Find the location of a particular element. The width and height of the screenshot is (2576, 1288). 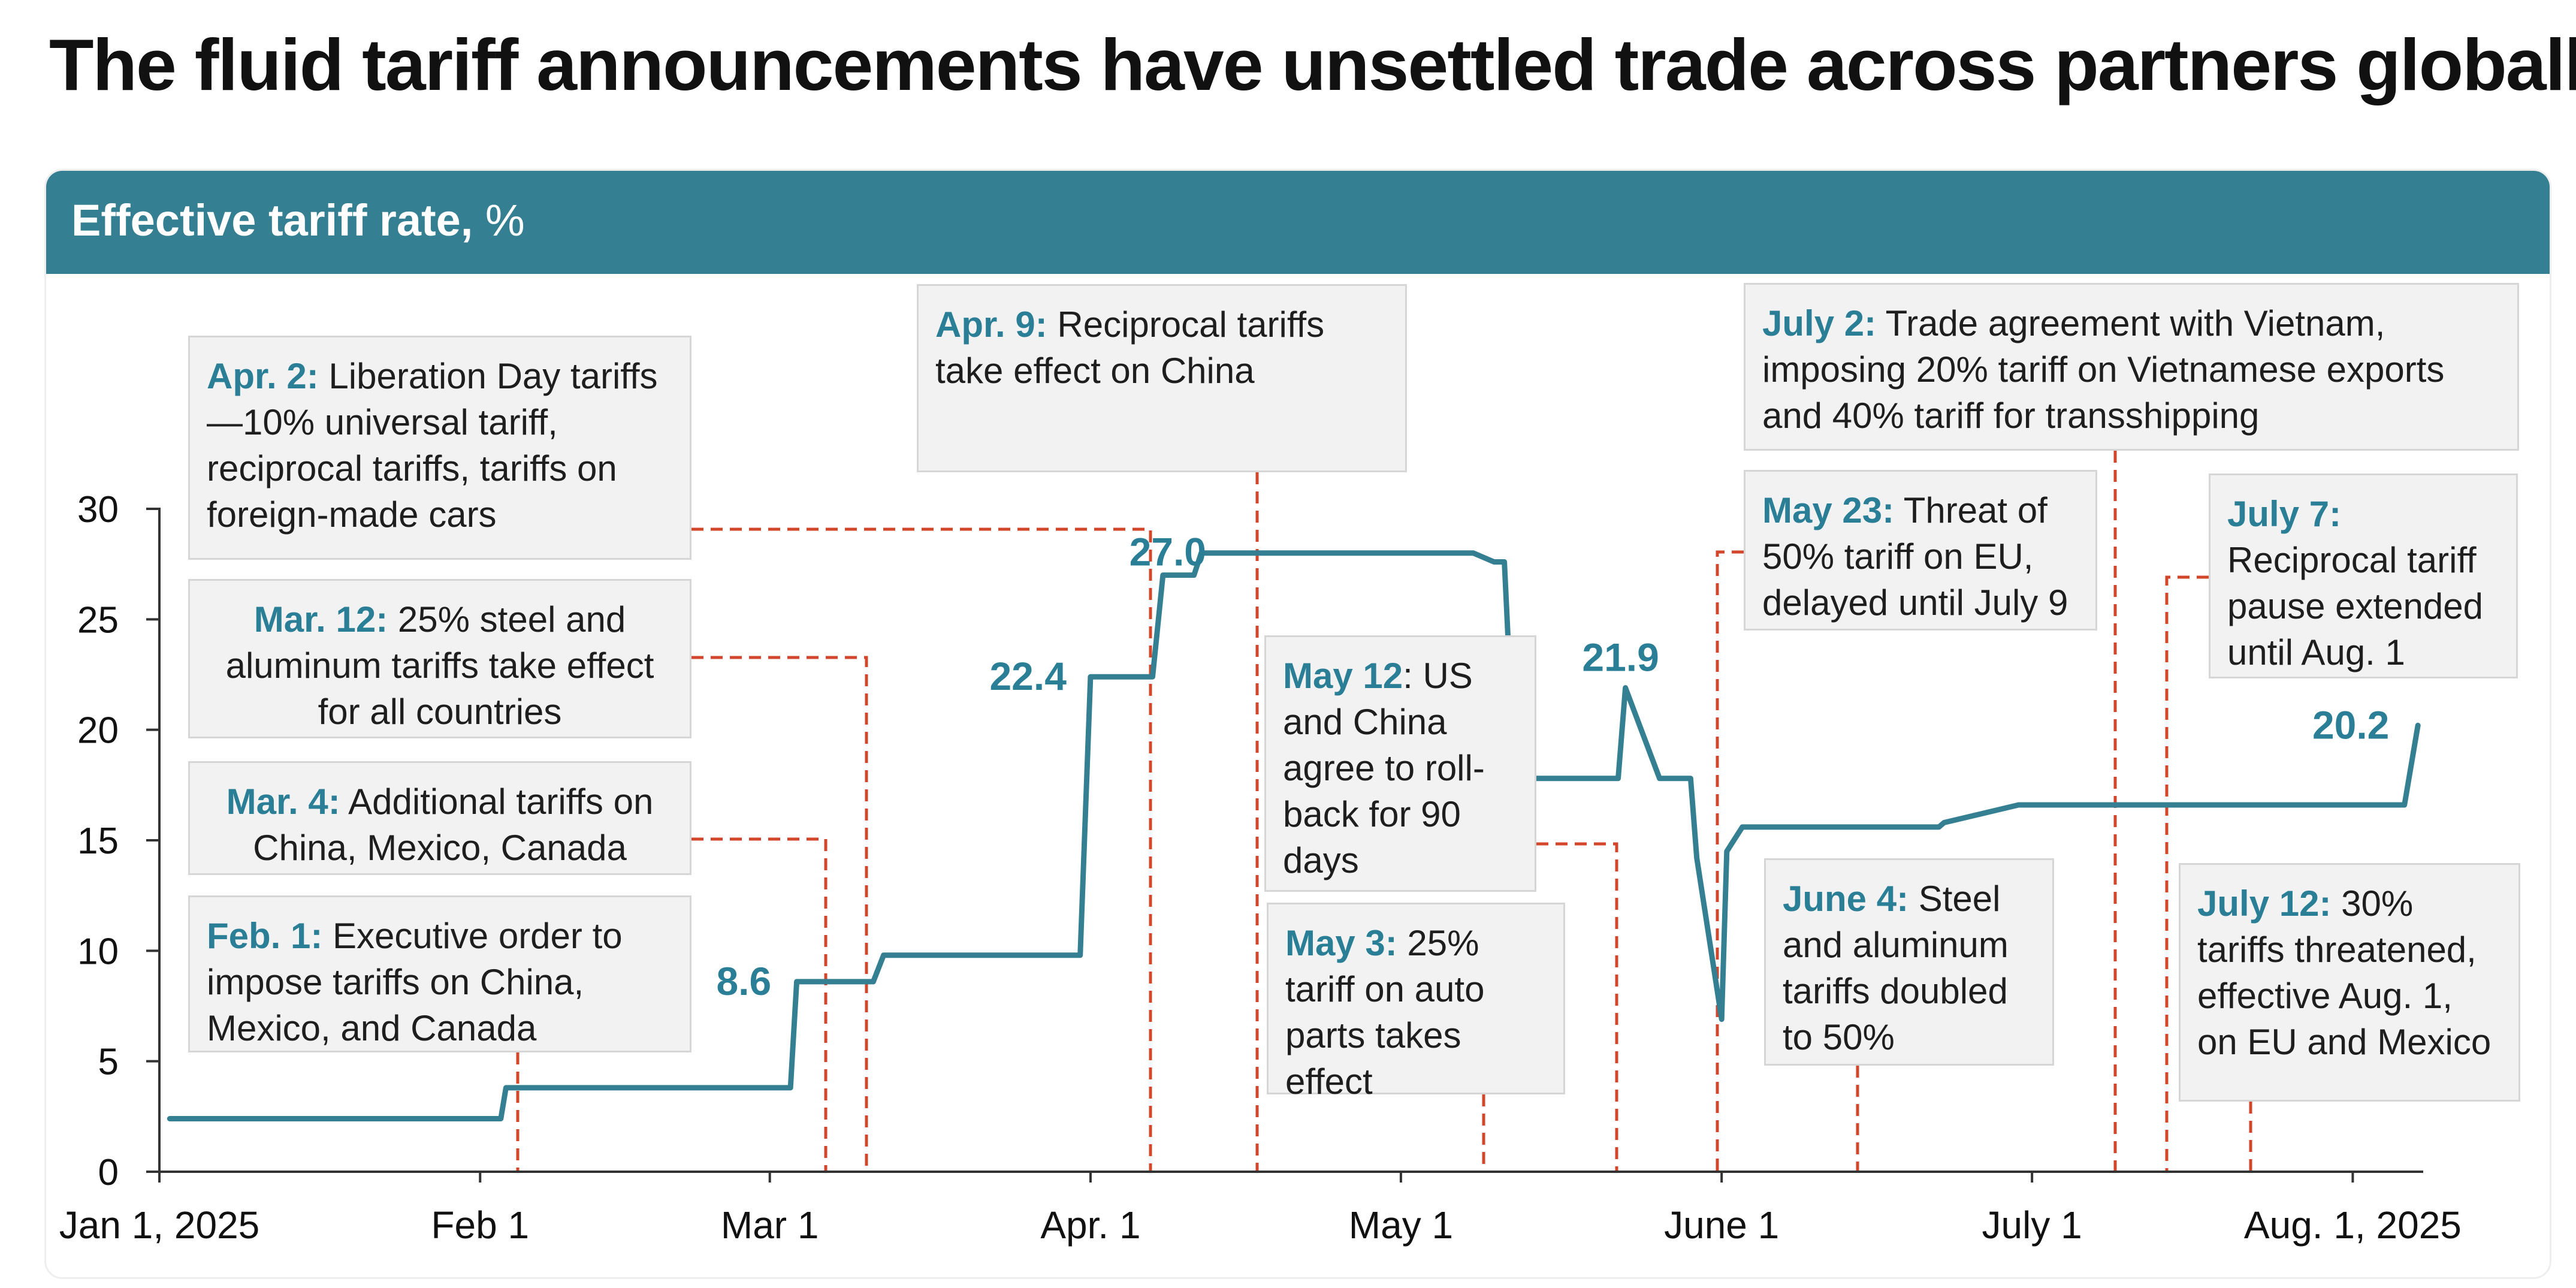

y-tick-label: 20 is located at coordinates (98, 731).